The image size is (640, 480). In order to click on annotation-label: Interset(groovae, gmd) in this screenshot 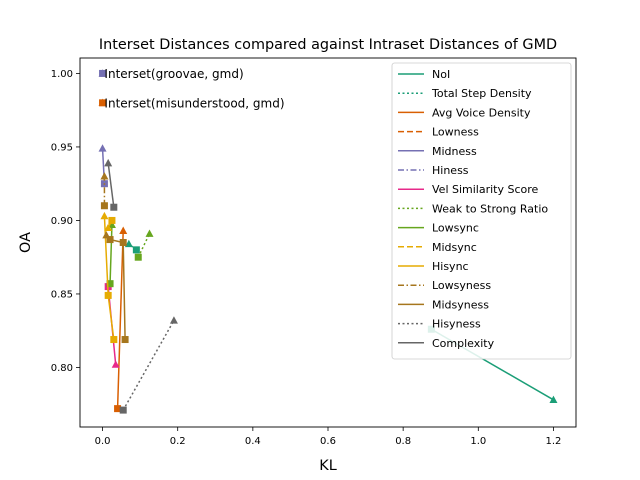, I will do `click(173, 74)`.